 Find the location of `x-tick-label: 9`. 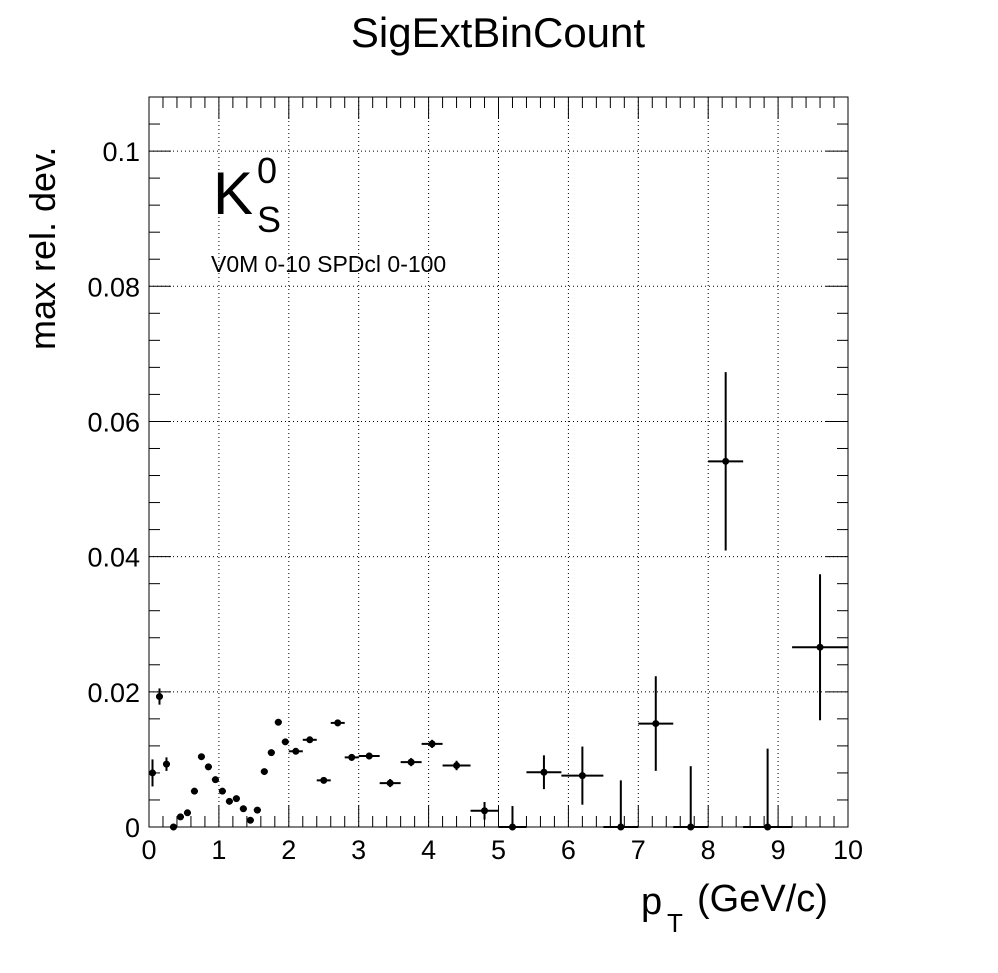

x-tick-label: 9 is located at coordinates (778, 850).